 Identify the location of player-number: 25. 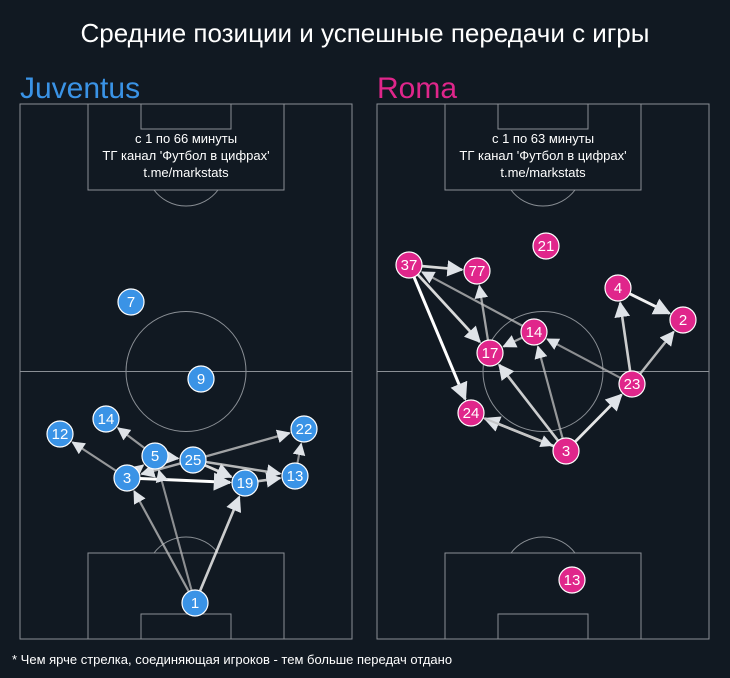
(193, 460).